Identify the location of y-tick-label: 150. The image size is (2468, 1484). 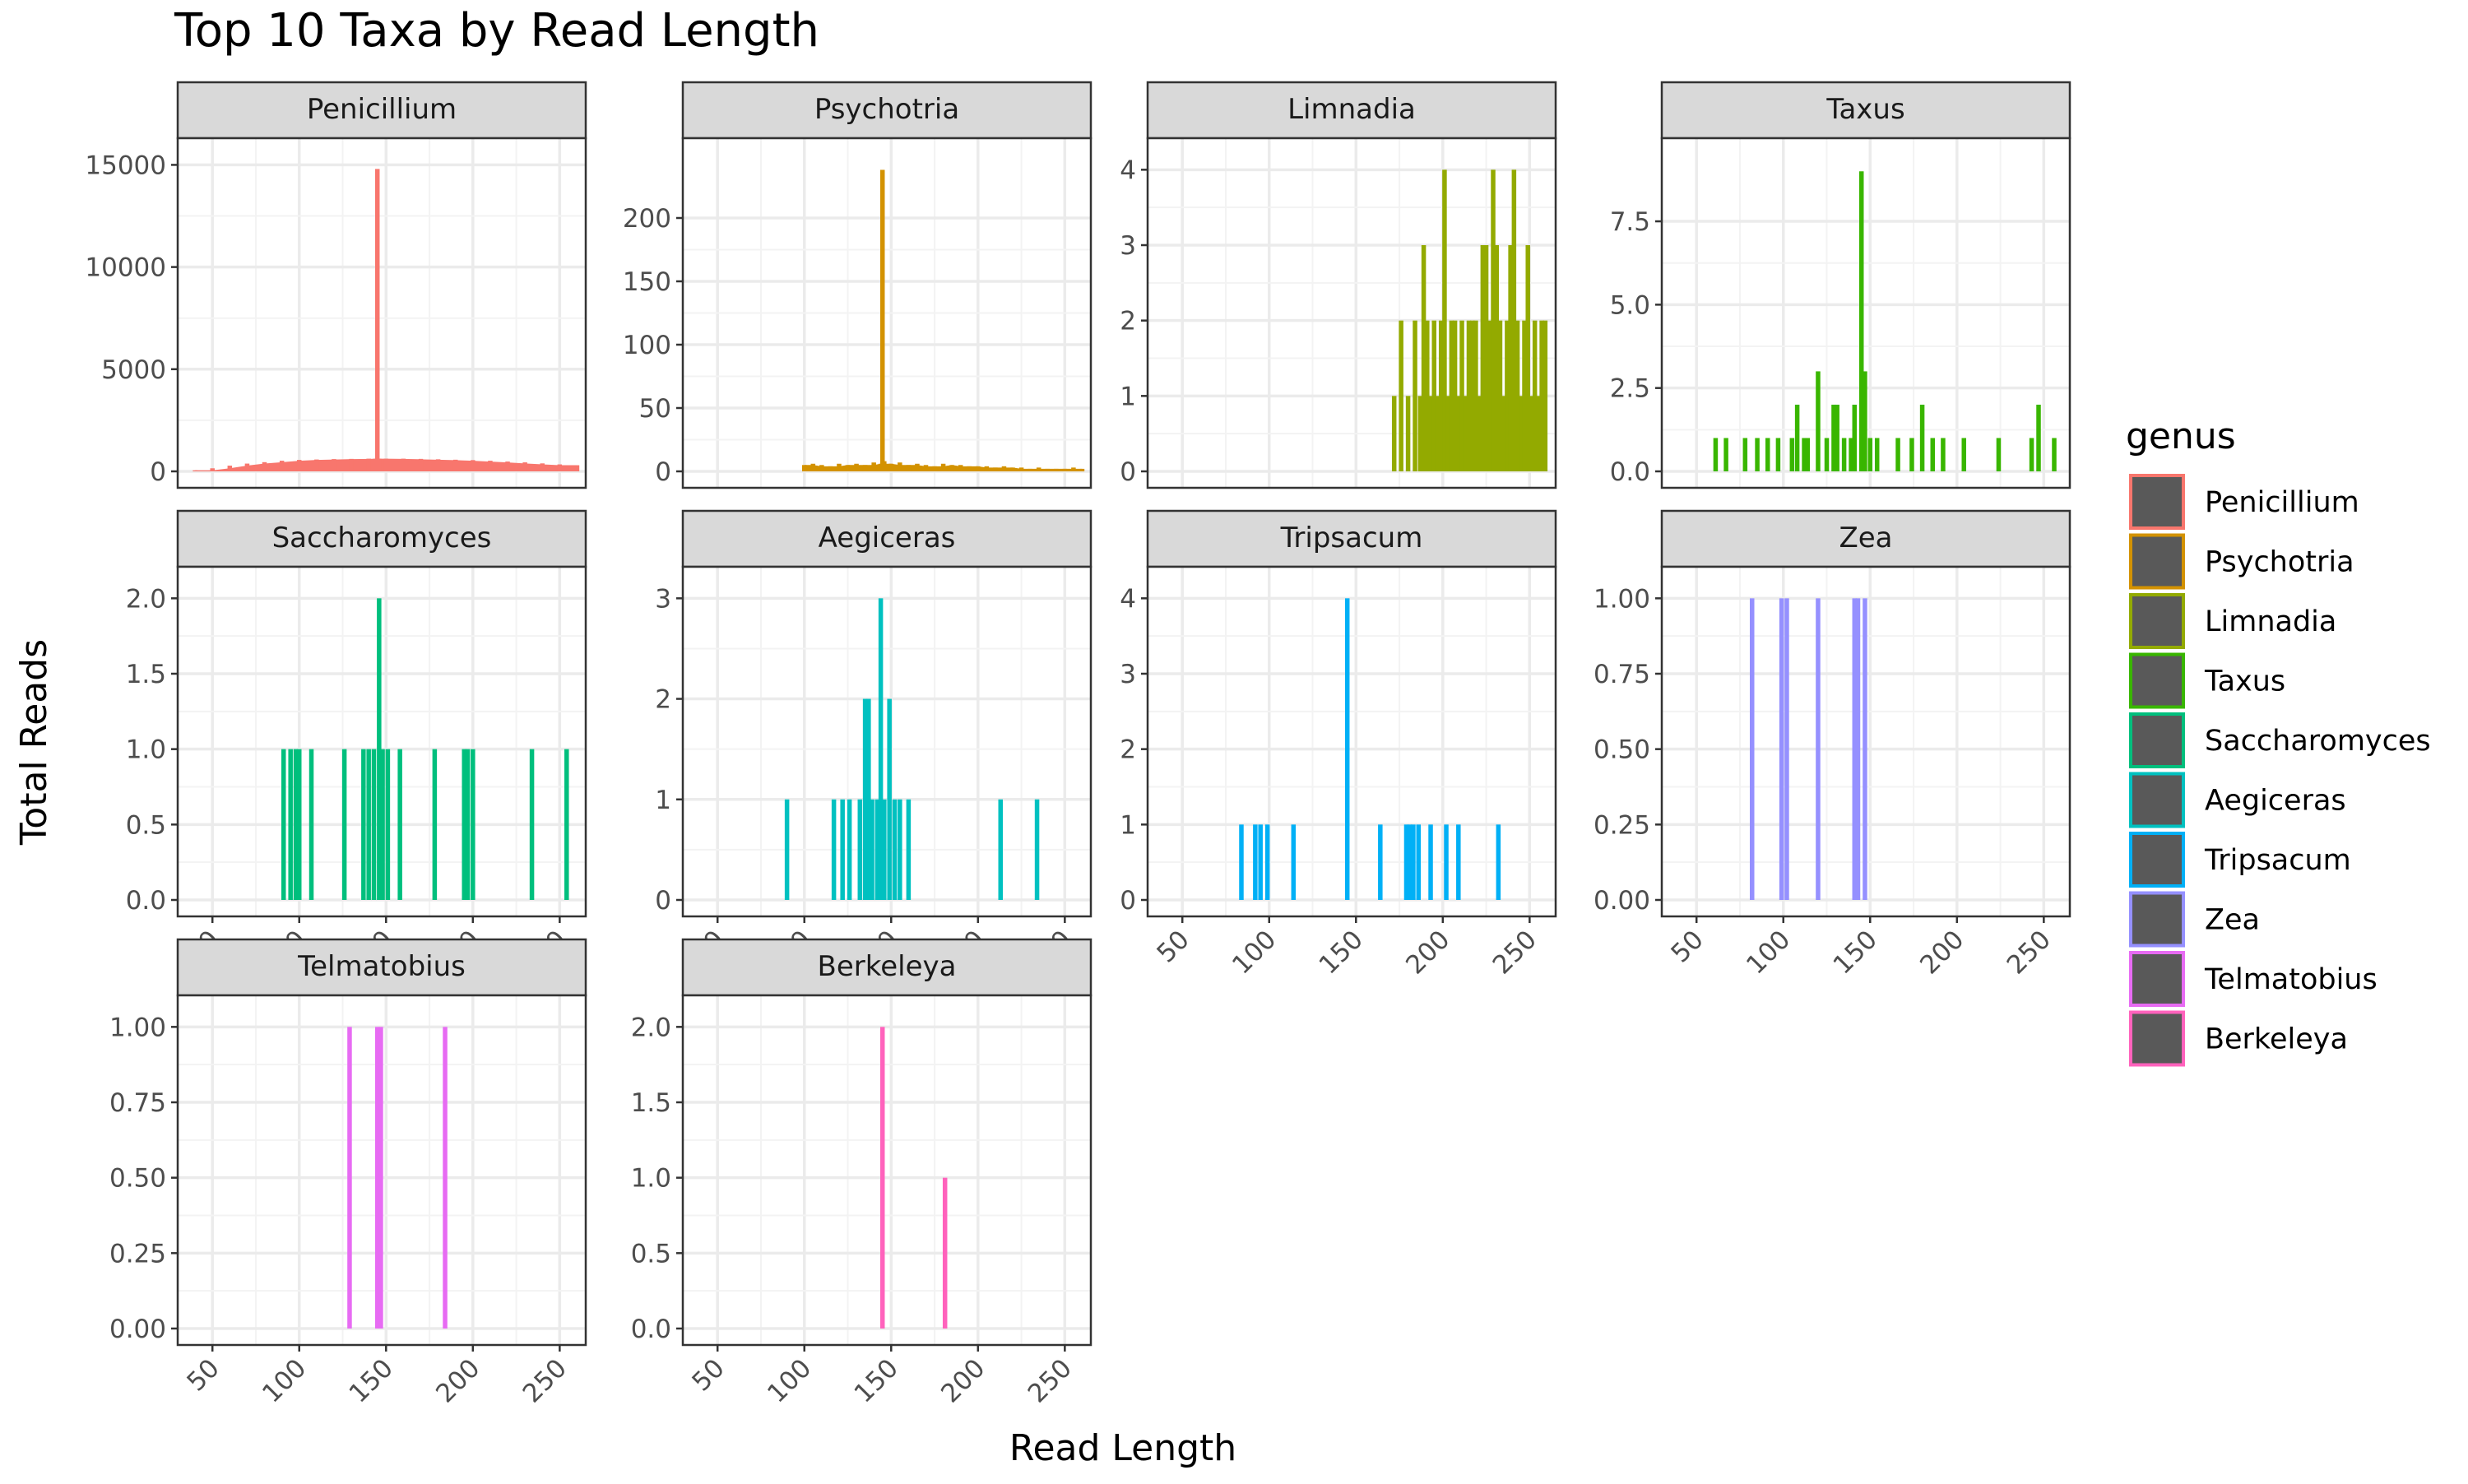
(647, 282).